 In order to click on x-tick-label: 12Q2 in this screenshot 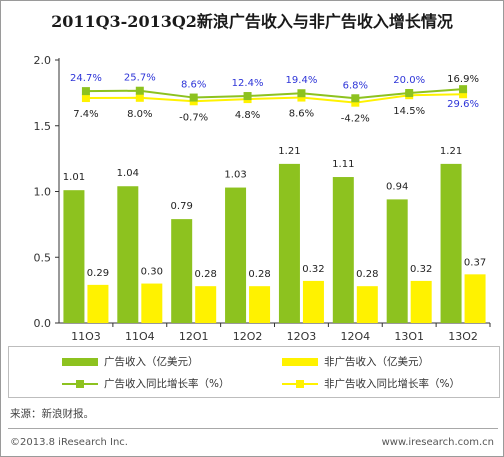, I will do `click(248, 335)`.